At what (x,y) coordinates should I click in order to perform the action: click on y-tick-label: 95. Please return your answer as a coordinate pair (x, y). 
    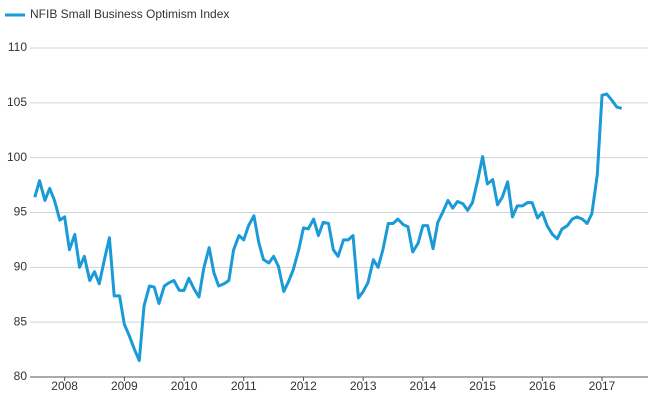
    Looking at the image, I should click on (21, 212).